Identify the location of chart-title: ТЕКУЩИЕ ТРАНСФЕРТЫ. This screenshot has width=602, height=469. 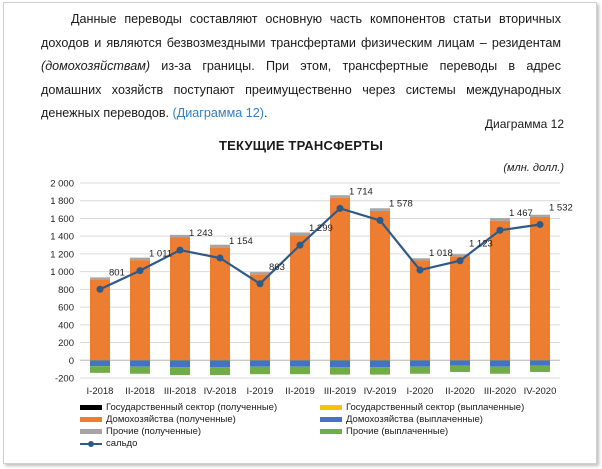
(301, 145).